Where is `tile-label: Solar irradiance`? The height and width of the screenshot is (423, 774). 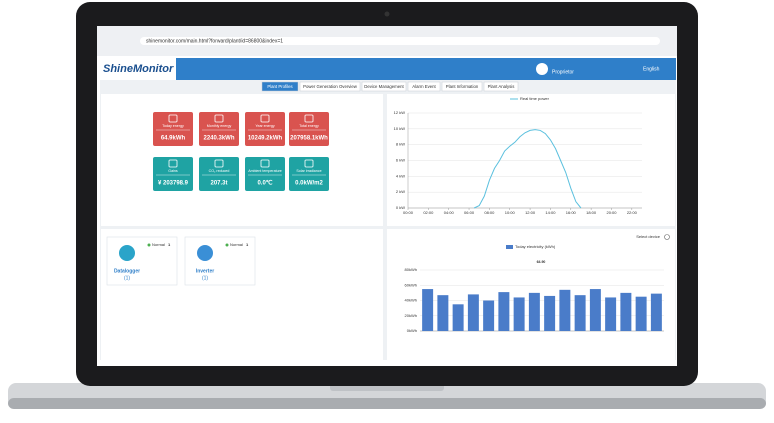 tile-label: Solar irradiance is located at coordinates (308, 171).